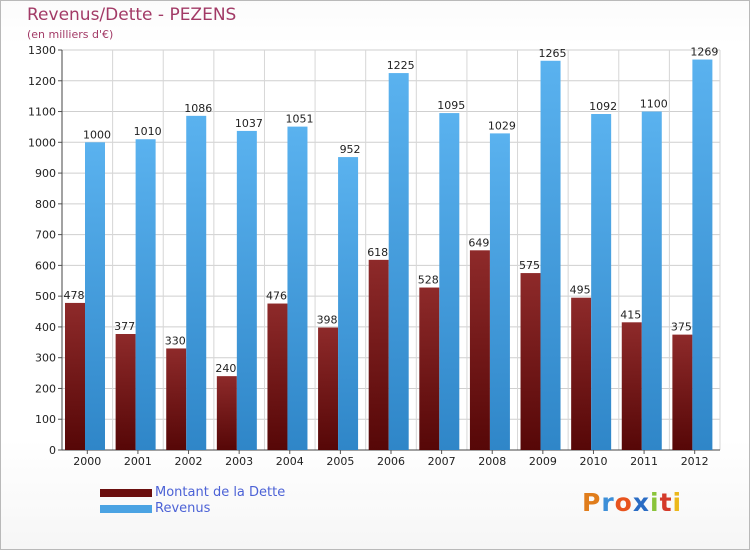 This screenshot has height=550, width=750. Describe the element at coordinates (641, 502) in the screenshot. I see `logo-letter: x` at that location.